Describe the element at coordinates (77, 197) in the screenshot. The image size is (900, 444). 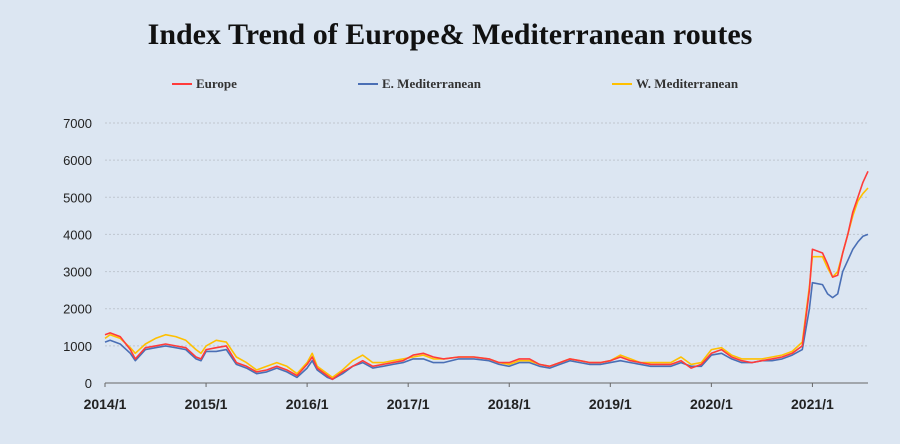
I see `y-tick-label: 5000` at that location.